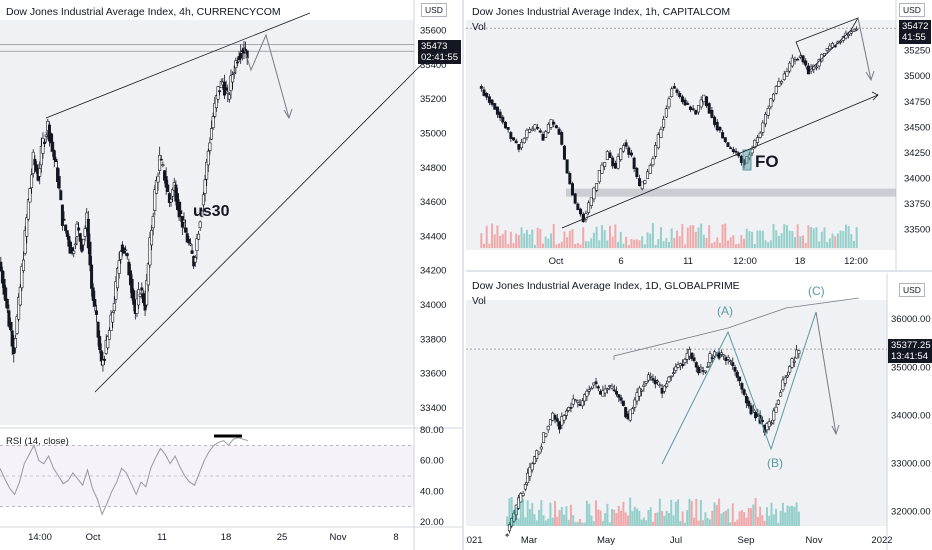 Image resolution: width=932 pixels, height=550 pixels. What do you see at coordinates (917, 153) in the screenshot?
I see `y-tick-label: 34250` at bounding box center [917, 153].